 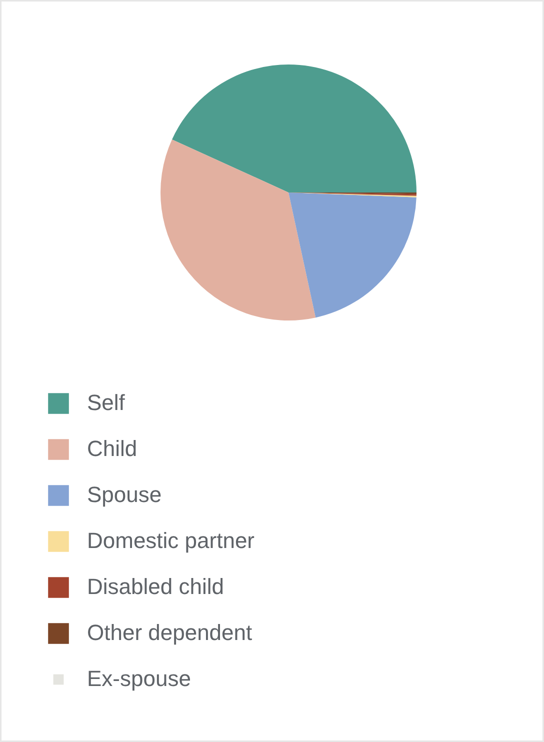 I want to click on legend-label: Child, so click(x=112, y=449).